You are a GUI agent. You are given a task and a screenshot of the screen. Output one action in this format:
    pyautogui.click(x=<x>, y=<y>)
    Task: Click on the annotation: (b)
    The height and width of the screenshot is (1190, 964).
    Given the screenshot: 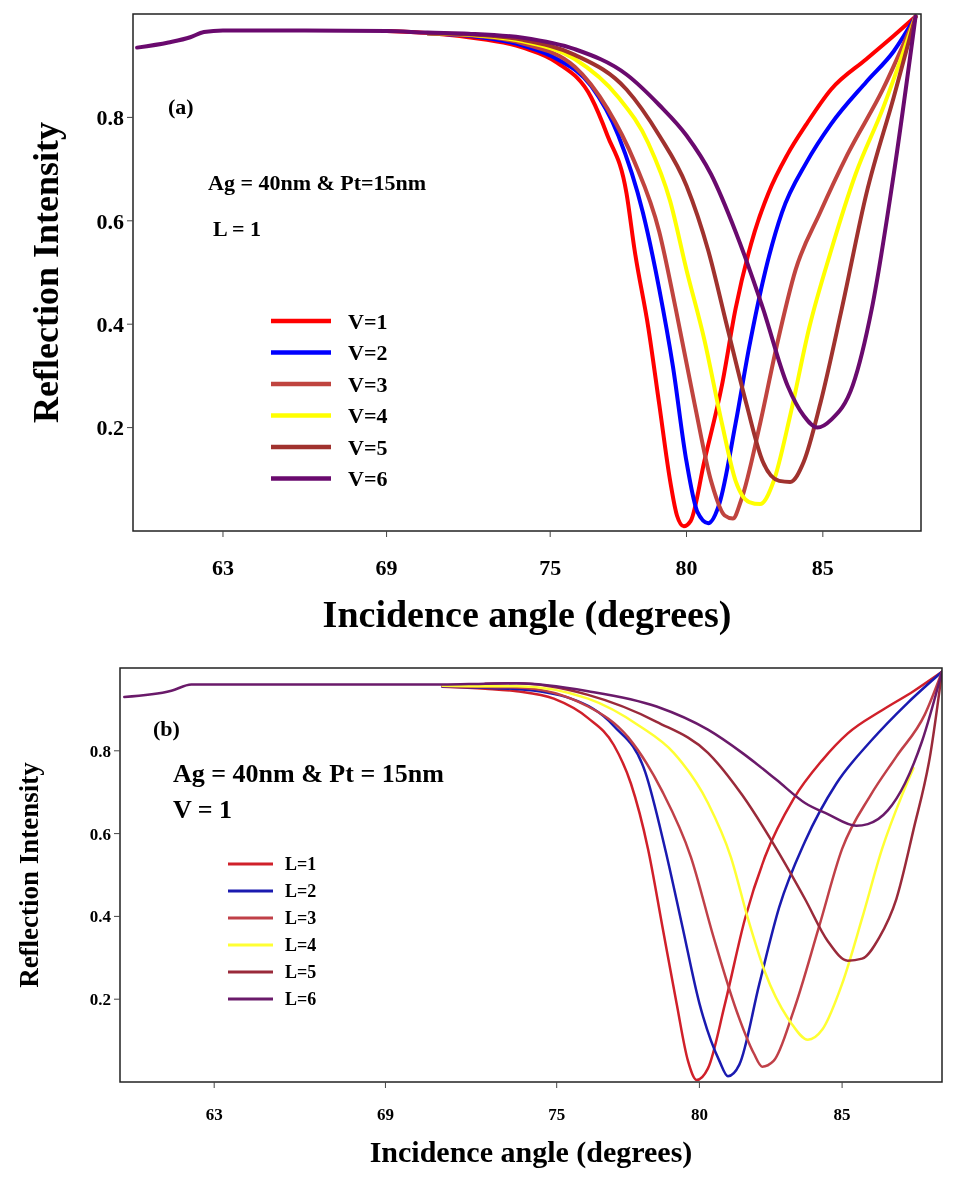 What is the action you would take?
    pyautogui.click(x=166, y=728)
    